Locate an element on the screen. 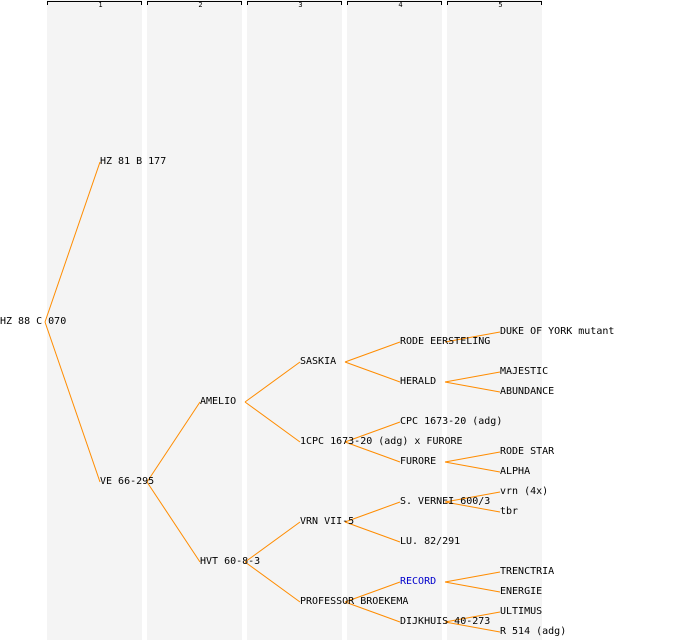  edge-g2-gg3 is located at coordinates (272, 542).